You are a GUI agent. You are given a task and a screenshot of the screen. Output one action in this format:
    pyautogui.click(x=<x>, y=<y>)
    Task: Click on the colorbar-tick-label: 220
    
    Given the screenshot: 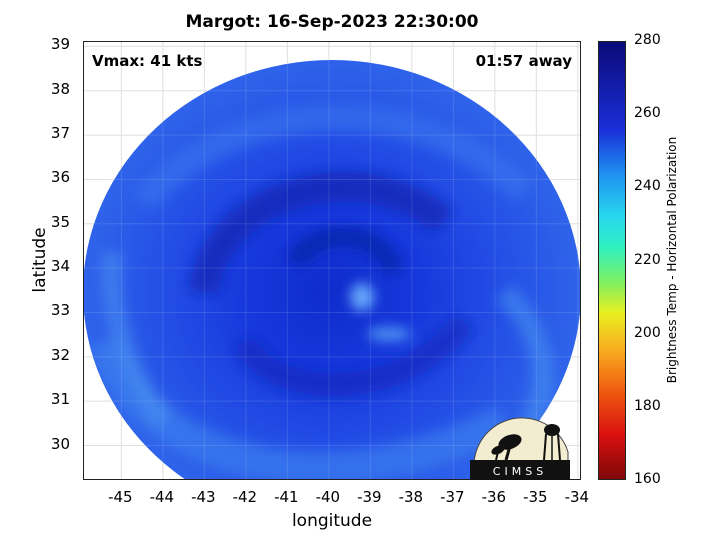 What is the action you would take?
    pyautogui.click(x=647, y=259)
    